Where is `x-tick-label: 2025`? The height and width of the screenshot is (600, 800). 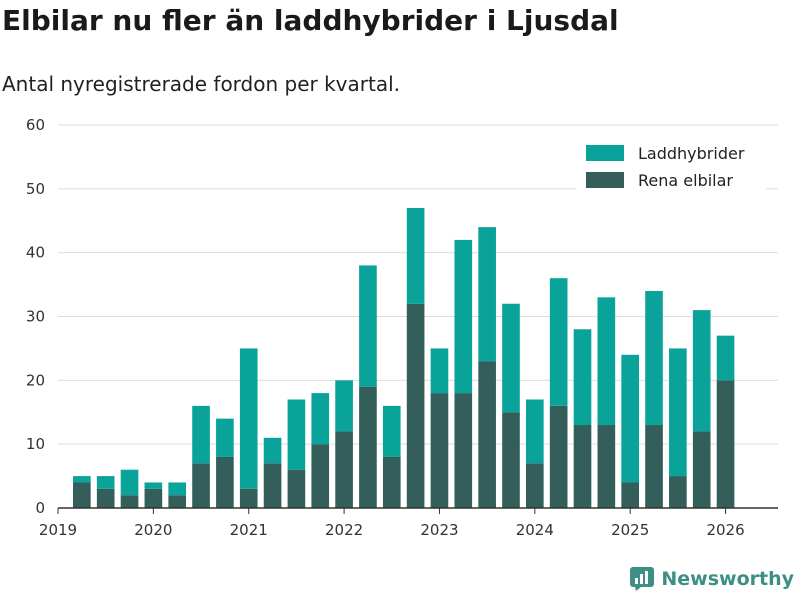
x-tick-label: 2025 is located at coordinates (630, 530).